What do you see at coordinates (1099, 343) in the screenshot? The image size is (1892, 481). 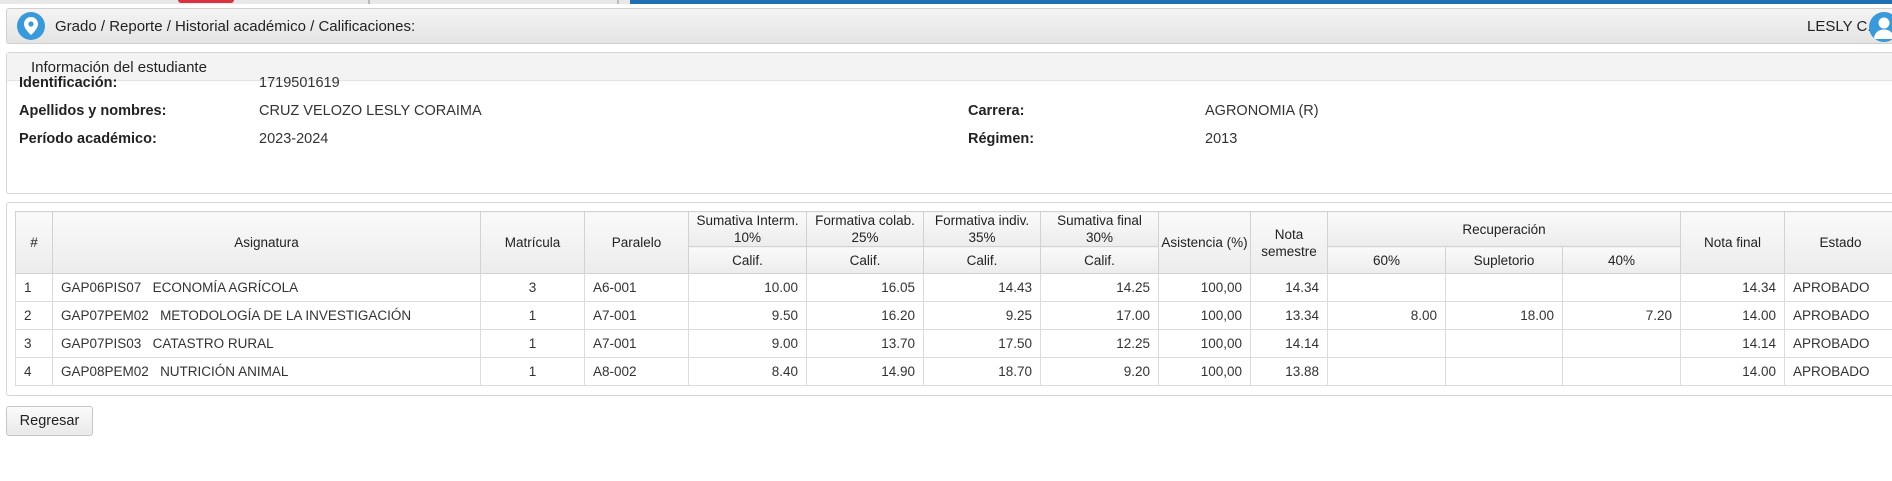 I see `cell-sum-final: 12.25` at bounding box center [1099, 343].